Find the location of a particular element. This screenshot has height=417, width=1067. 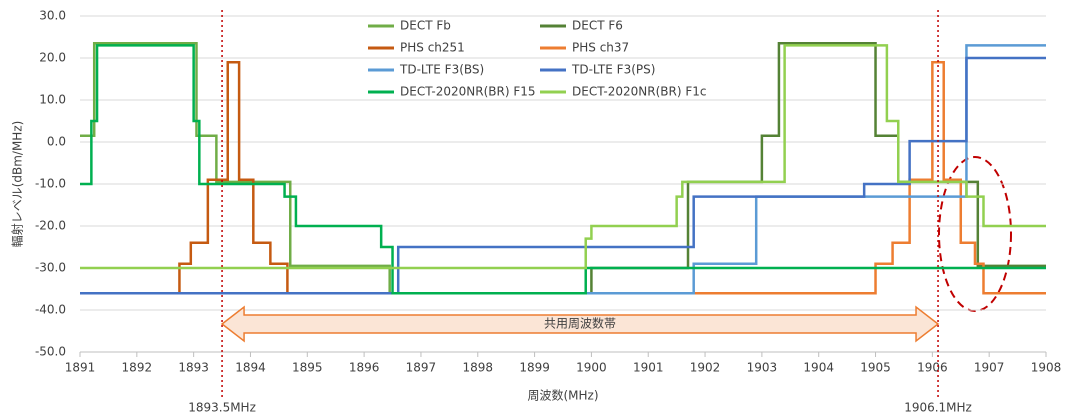

x-tick-label: 1908 is located at coordinates (1046, 368).